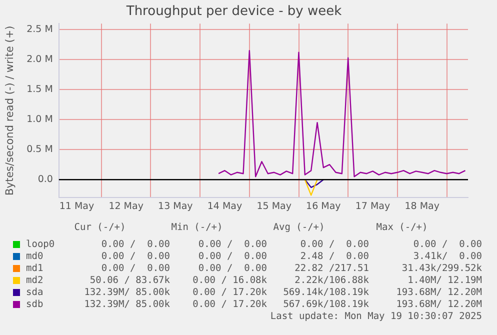 The height and width of the screenshot is (335, 497). Describe the element at coordinates (176, 206) in the screenshot. I see `x-tick-label: 13 May` at that location.